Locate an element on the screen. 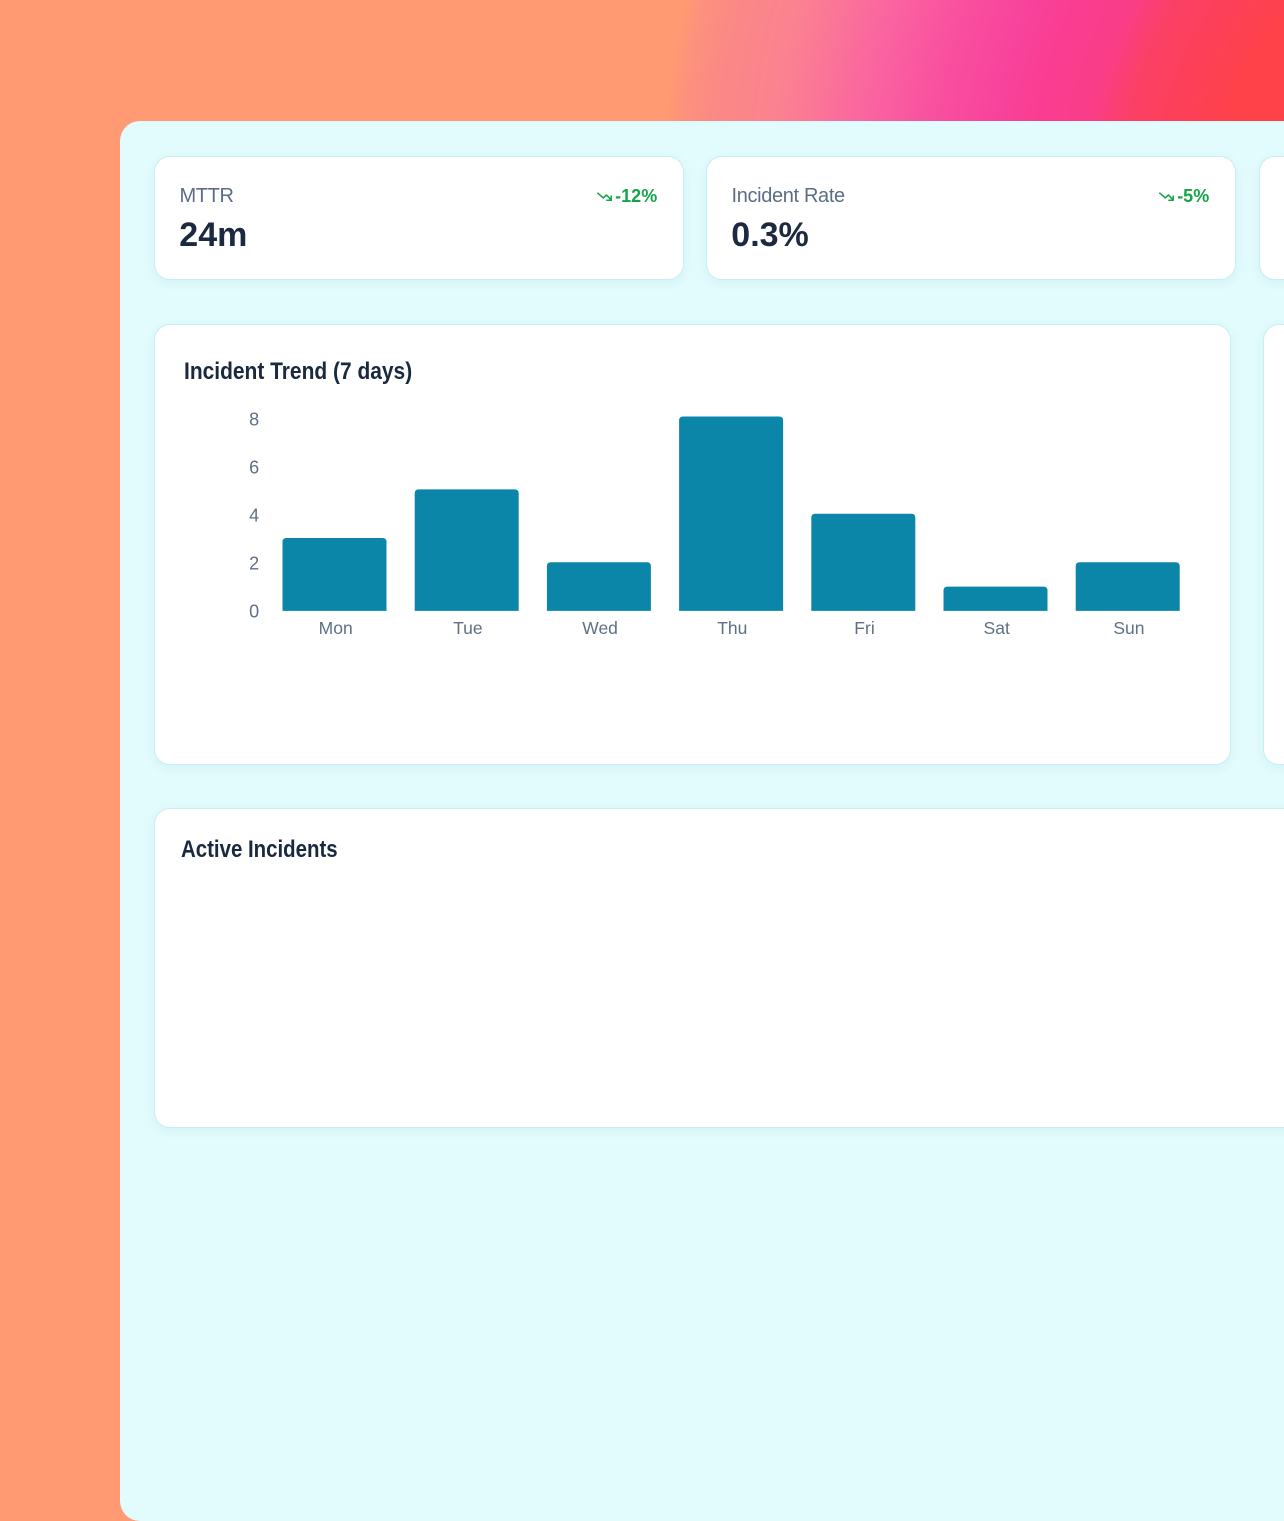 This screenshot has width=1284, height=1521. svg-text: 8 is located at coordinates (254, 419).